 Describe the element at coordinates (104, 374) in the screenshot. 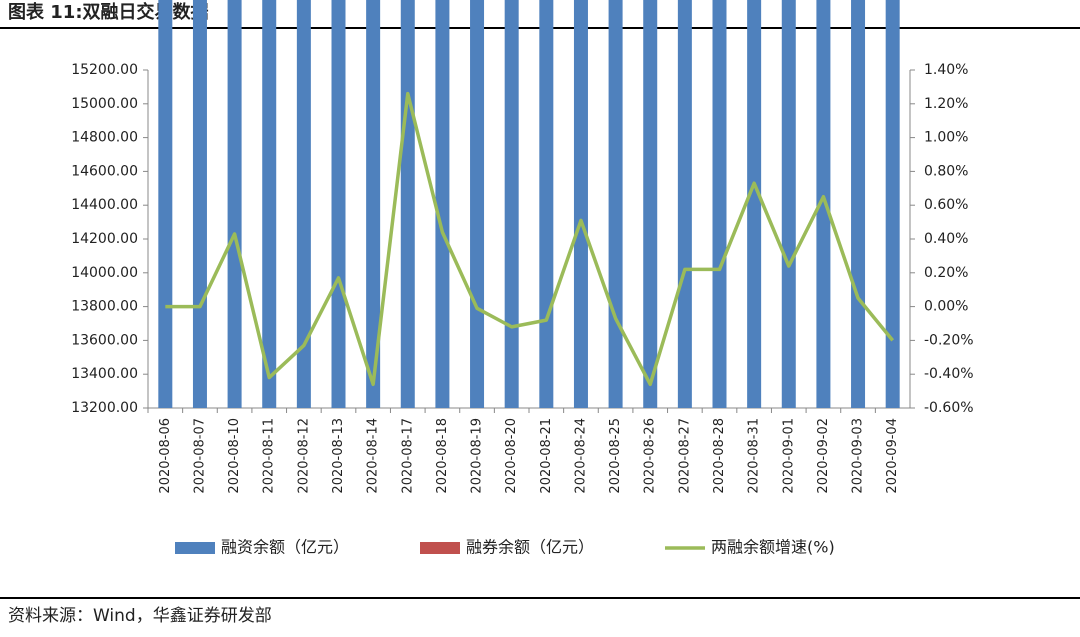

I see `y-tick-label: 13400.00` at that location.